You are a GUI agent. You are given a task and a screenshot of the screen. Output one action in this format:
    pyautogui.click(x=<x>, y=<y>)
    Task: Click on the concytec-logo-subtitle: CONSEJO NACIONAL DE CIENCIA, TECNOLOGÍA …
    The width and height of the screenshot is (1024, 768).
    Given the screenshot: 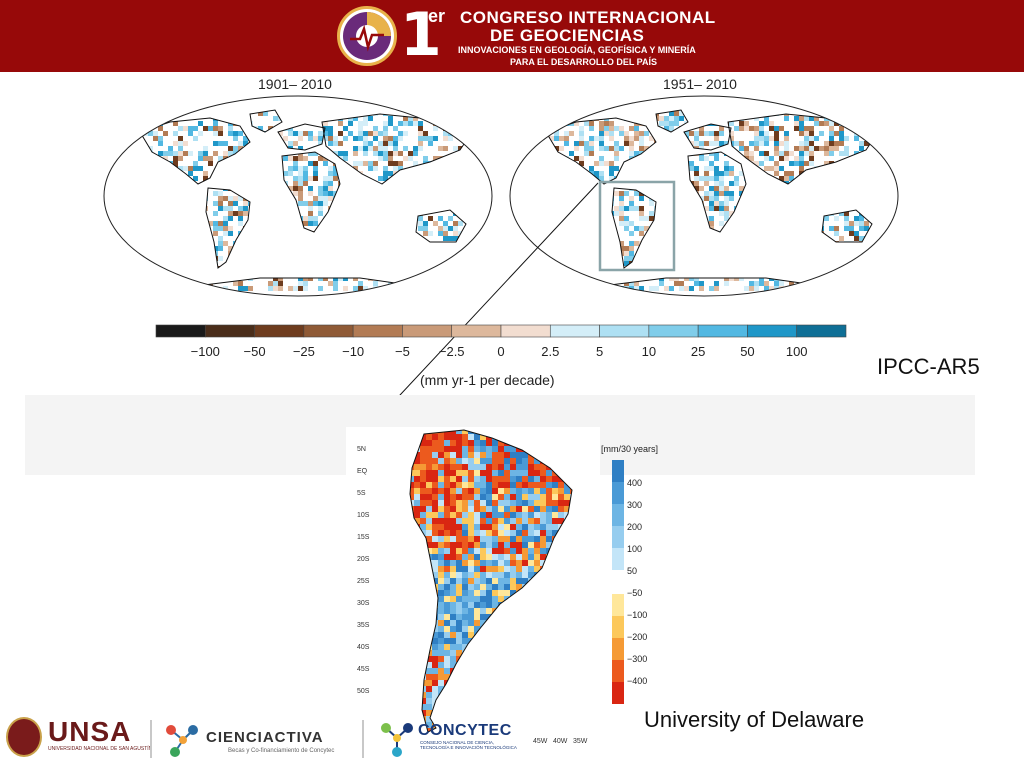 What is the action you would take?
    pyautogui.click(x=468, y=745)
    